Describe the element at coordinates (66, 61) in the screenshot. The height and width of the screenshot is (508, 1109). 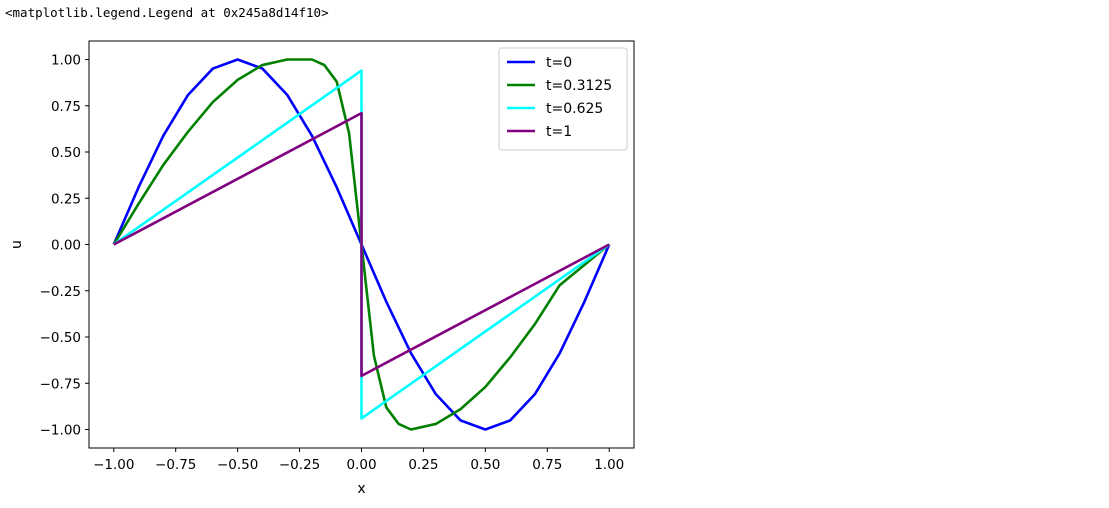
I see `y-tick-label: 1.00` at that location.